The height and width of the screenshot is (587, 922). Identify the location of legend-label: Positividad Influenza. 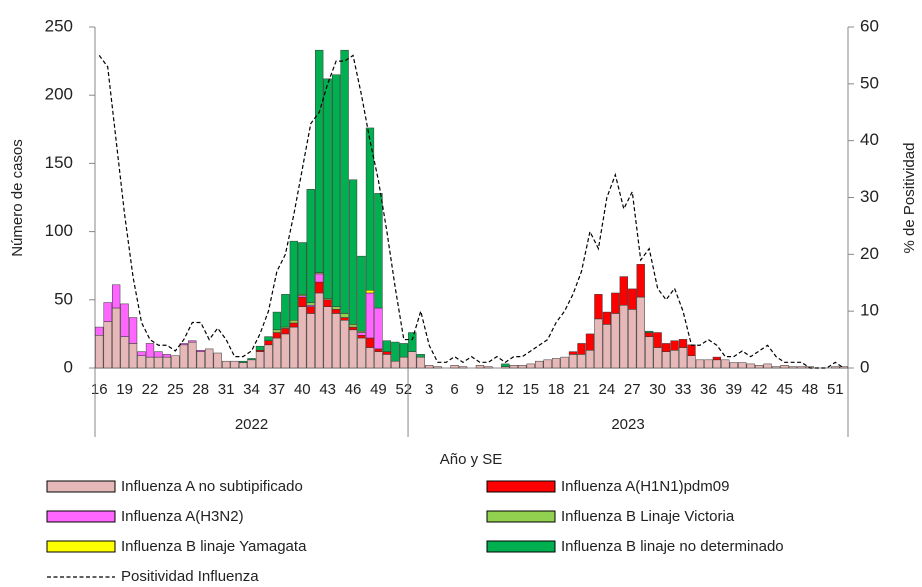
(190, 576).